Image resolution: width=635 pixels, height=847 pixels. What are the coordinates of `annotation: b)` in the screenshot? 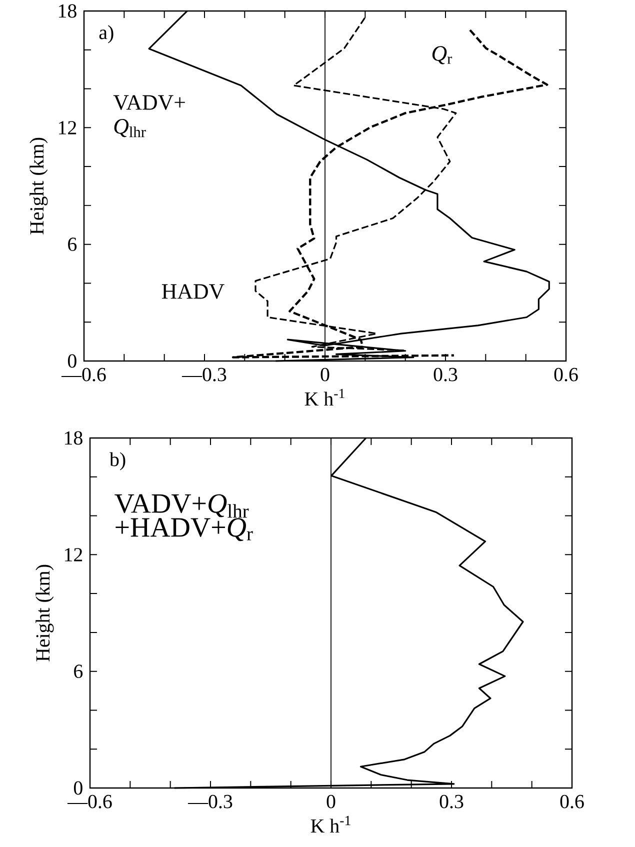 It's located at (117, 461).